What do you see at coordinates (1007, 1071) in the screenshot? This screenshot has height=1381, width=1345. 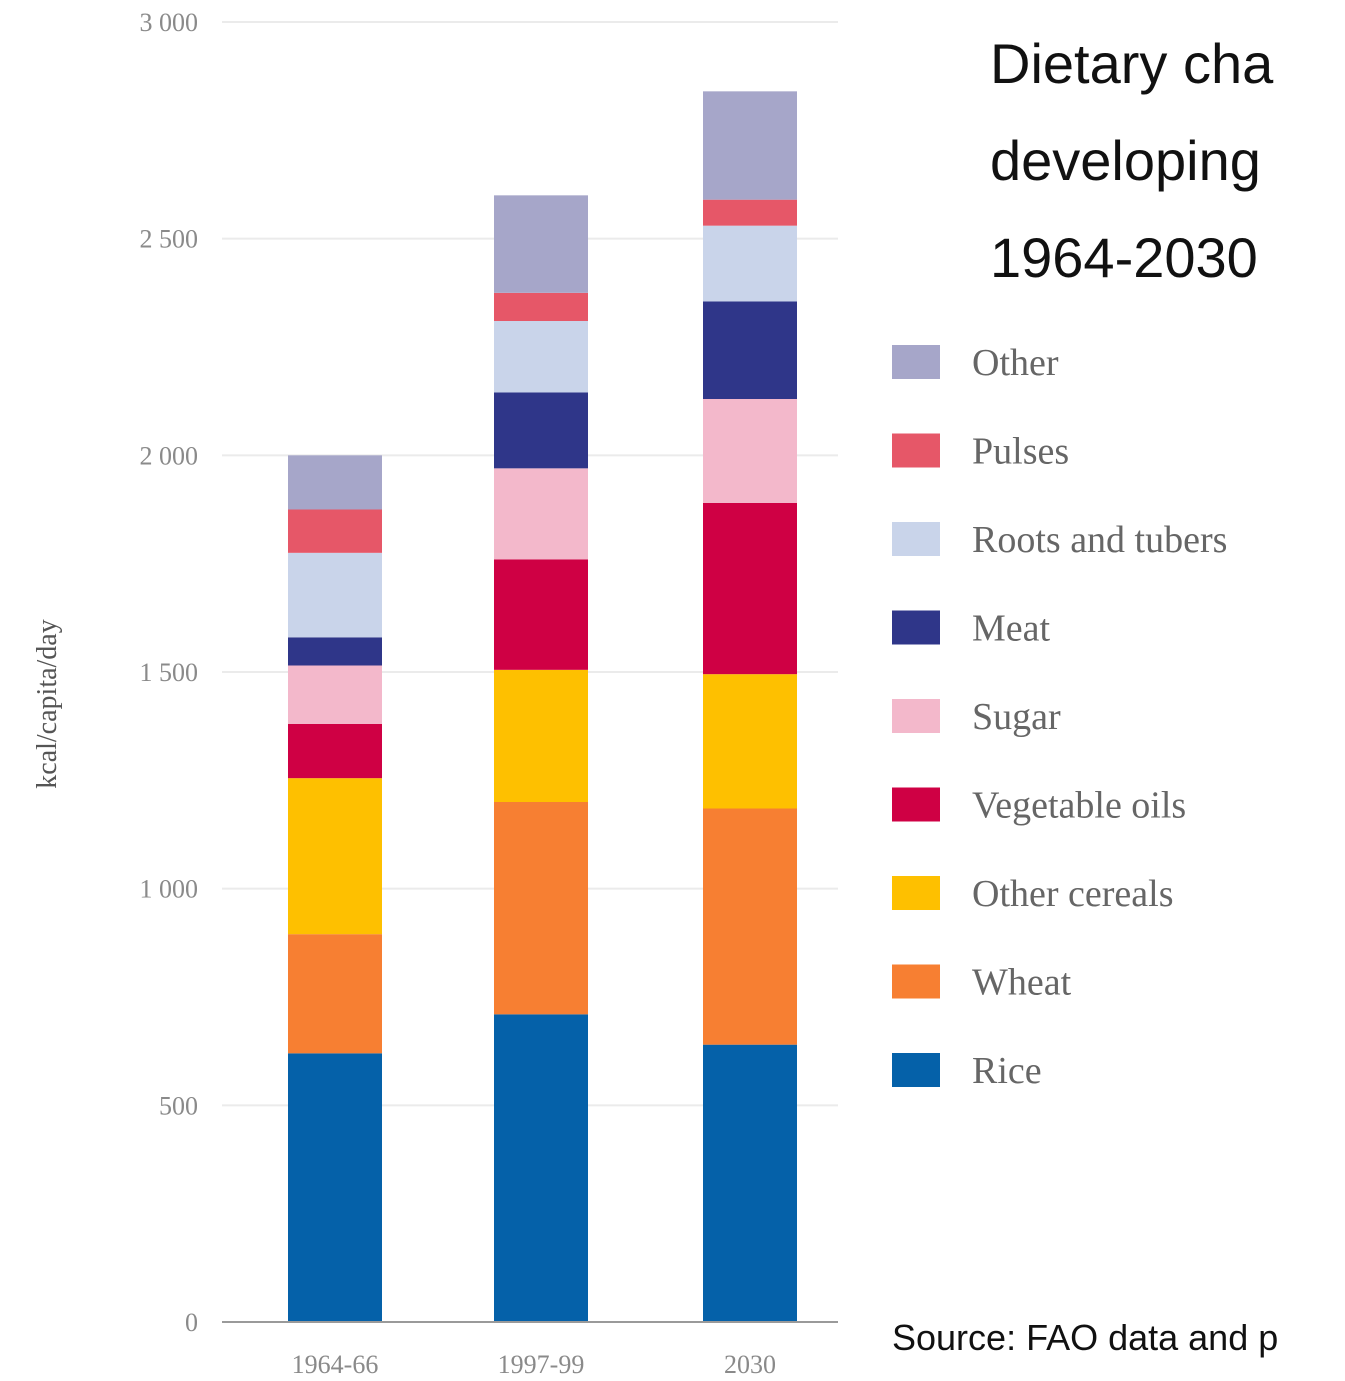 I see `legend-label-rice: Rice` at bounding box center [1007, 1071].